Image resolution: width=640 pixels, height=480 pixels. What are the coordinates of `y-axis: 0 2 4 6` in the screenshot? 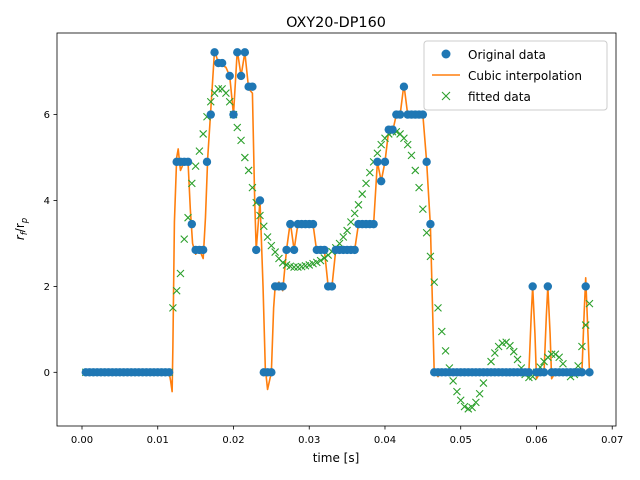 It's located at (50, 244).